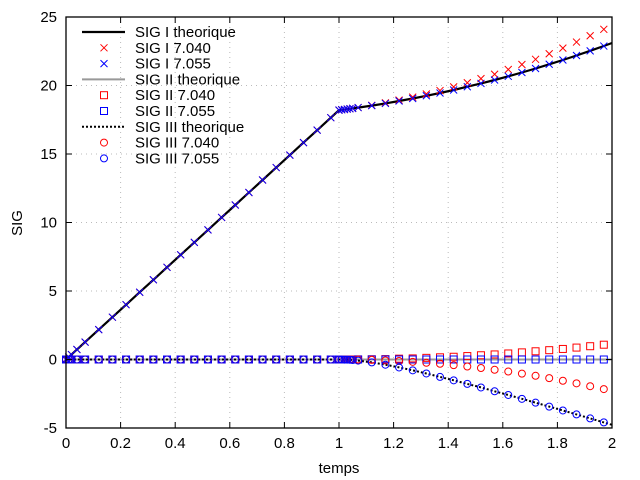  Describe the element at coordinates (159, 32) in the screenshot. I see `legend-entry: SIG I theorique` at that location.